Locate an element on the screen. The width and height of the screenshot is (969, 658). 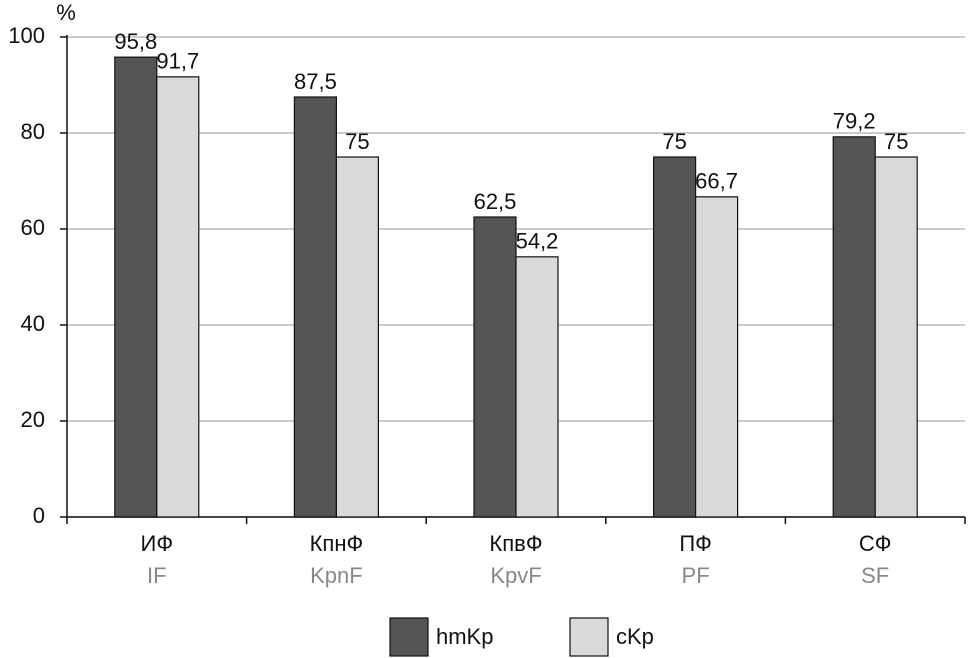
x-tick-label: СФ is located at coordinates (875, 543).